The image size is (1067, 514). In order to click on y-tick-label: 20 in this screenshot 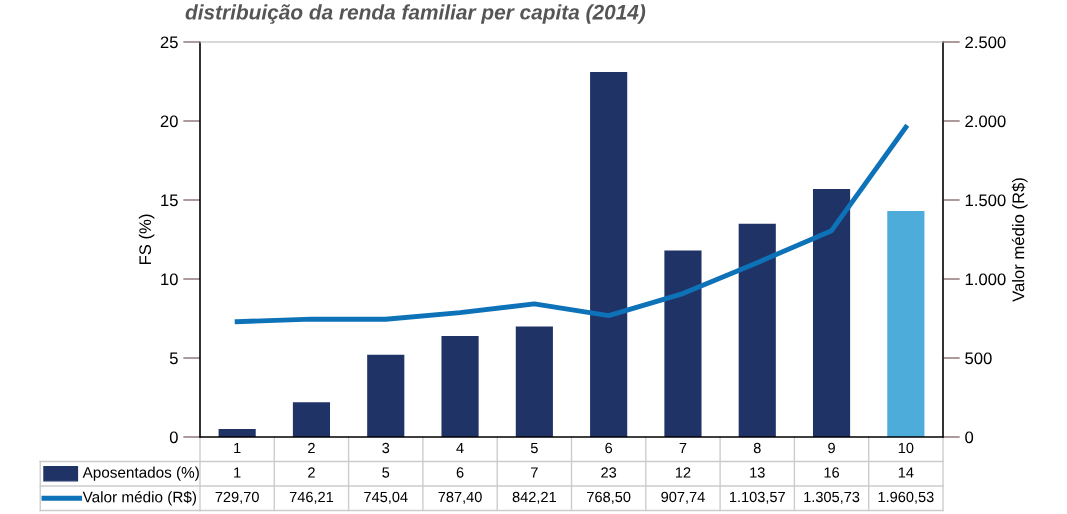, I will do `click(169, 121)`.